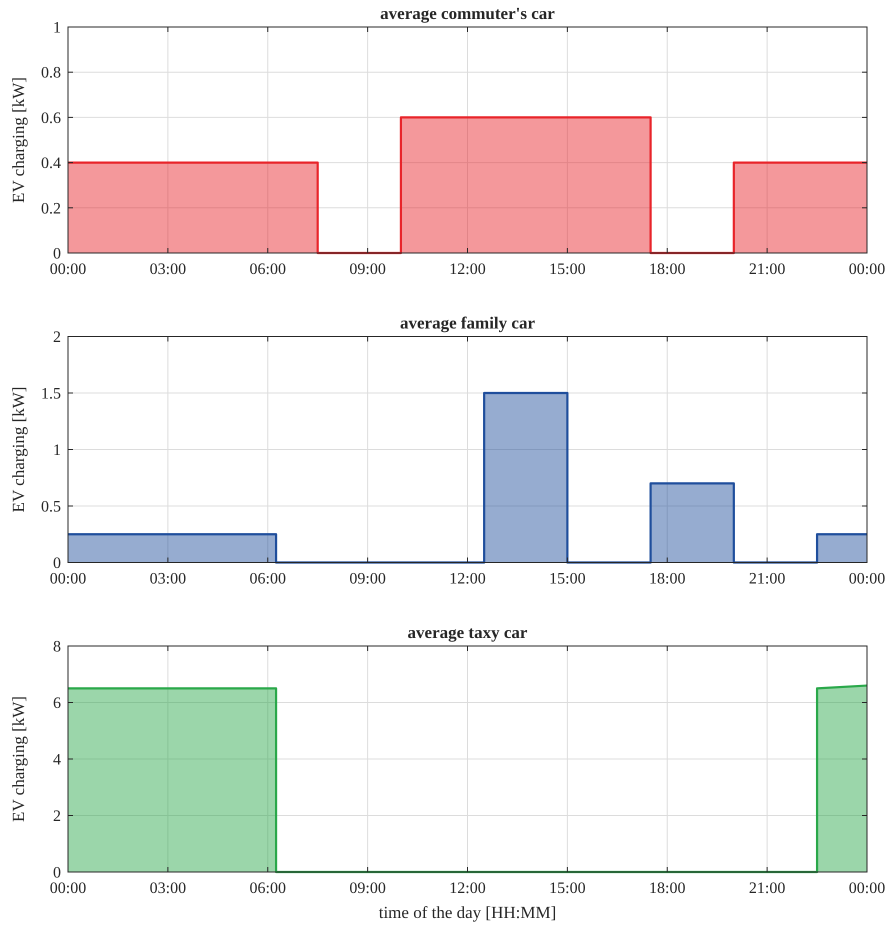 Image resolution: width=894 pixels, height=928 pixels. What do you see at coordinates (57, 647) in the screenshot?
I see `y-tick-label: 8` at bounding box center [57, 647].